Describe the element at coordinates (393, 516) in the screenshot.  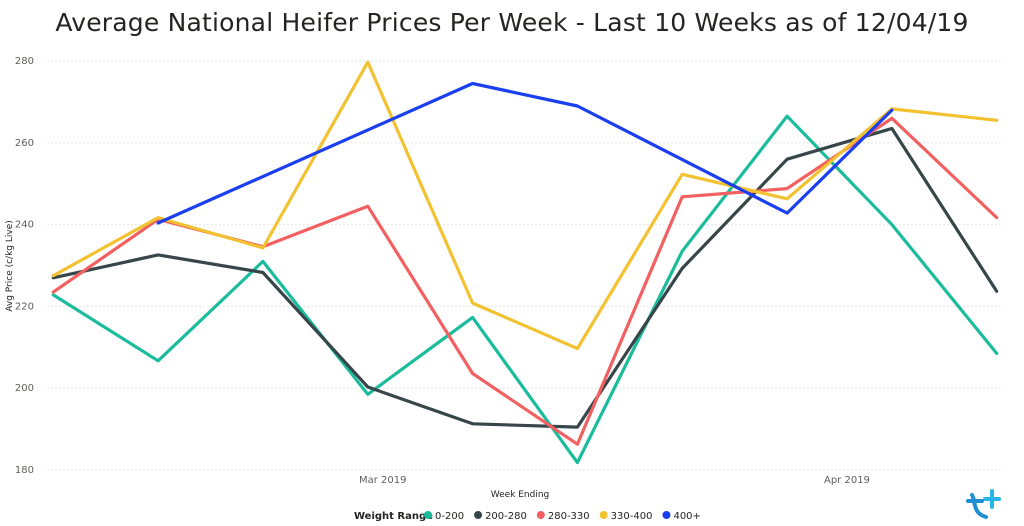
I see `legend-title: Weight Range` at that location.